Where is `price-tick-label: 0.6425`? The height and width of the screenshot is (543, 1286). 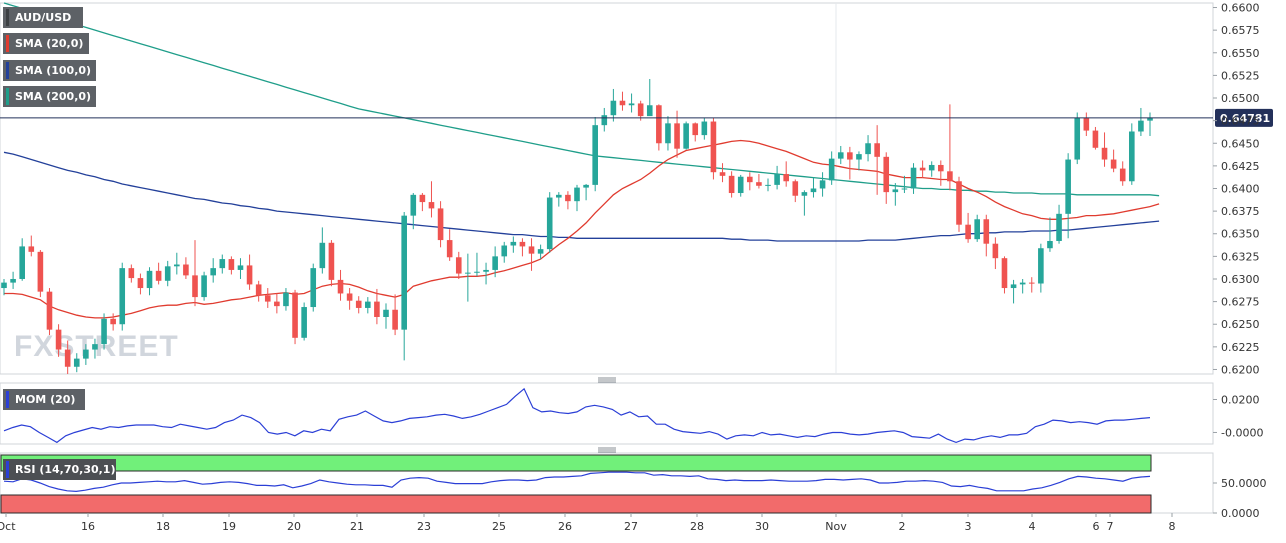
price-tick-label: 0.6425 is located at coordinates (1240, 166).